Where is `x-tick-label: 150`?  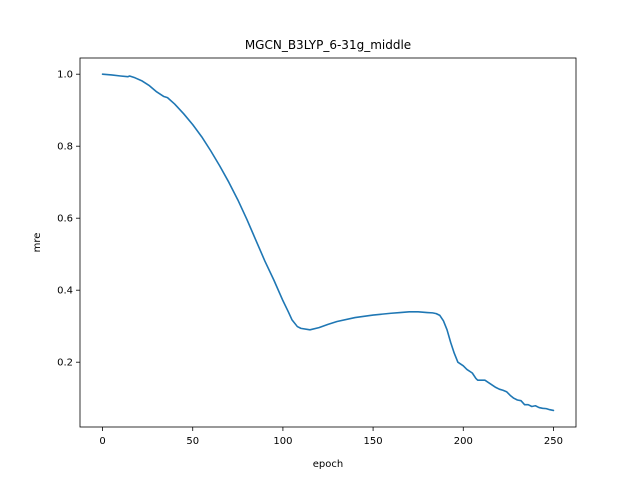
x-tick-label: 150 is located at coordinates (373, 441).